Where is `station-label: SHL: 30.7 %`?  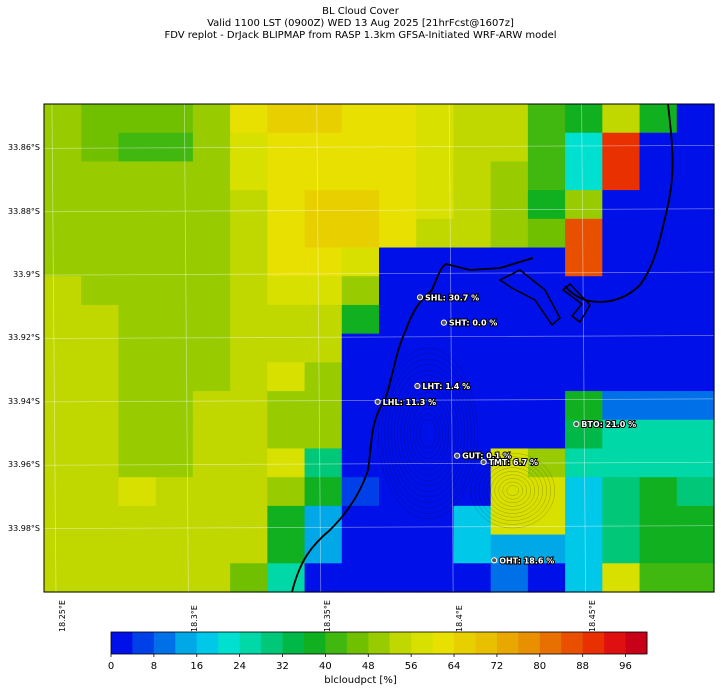 station-label: SHL: 30.7 % is located at coordinates (452, 297).